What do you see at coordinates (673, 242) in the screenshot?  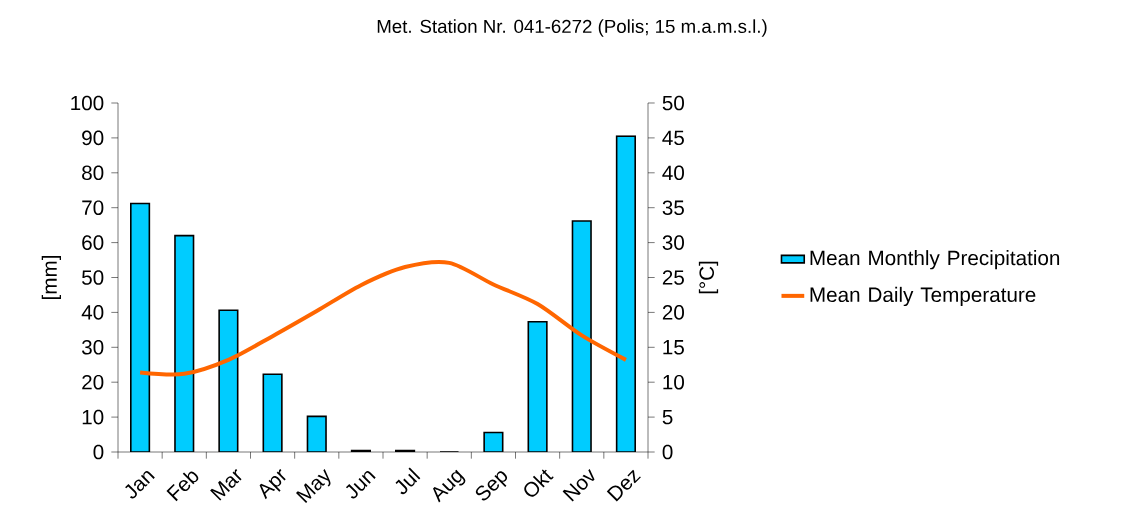 I see `y2-tick-label: 30` at bounding box center [673, 242].